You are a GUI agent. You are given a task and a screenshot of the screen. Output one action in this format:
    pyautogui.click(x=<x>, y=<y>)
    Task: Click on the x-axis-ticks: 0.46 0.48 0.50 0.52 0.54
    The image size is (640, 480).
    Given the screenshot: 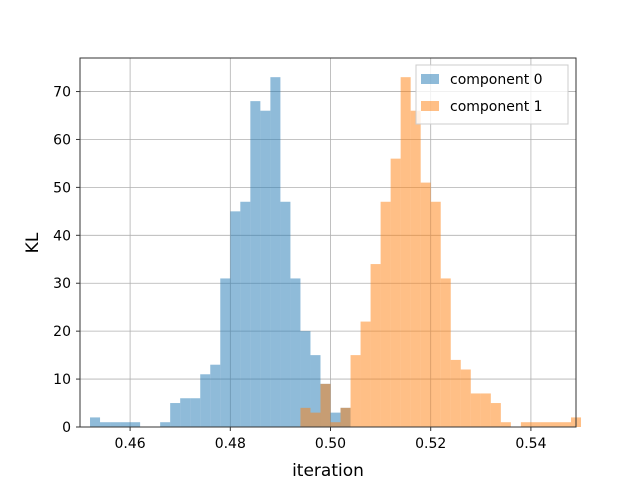 What is the action you would take?
    pyautogui.click(x=331, y=439)
    